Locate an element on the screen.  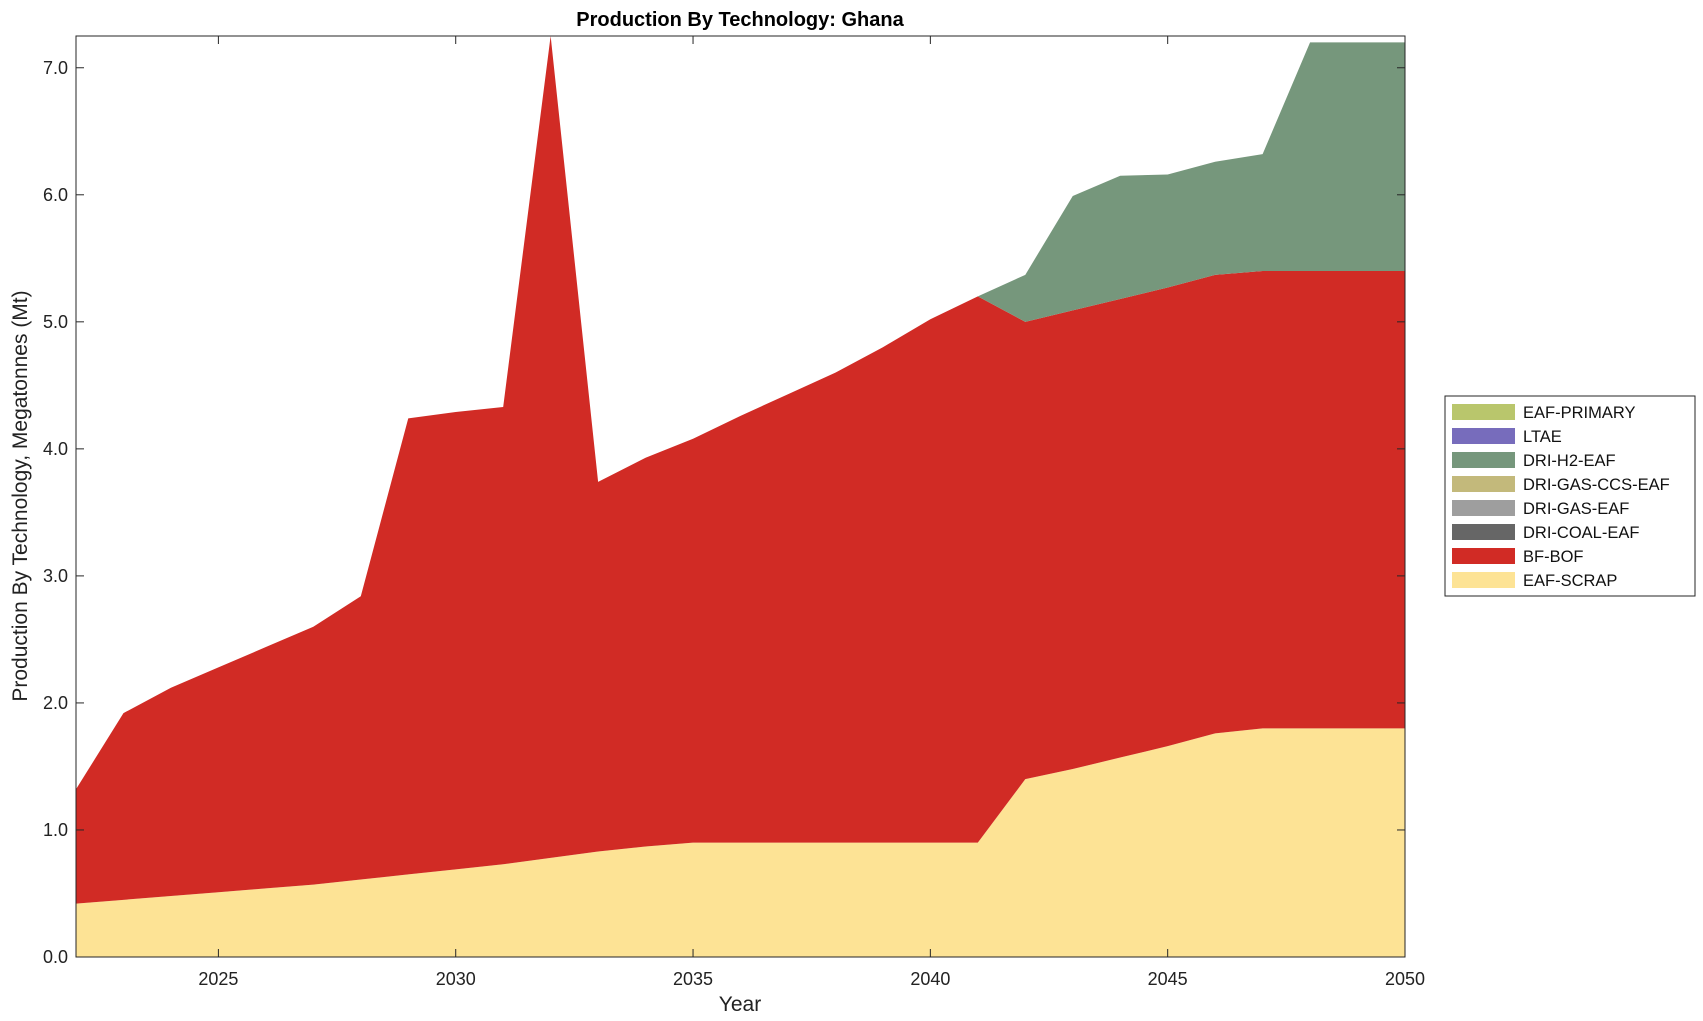
legend-label: DRI-GAS-EAF is located at coordinates (1576, 509).